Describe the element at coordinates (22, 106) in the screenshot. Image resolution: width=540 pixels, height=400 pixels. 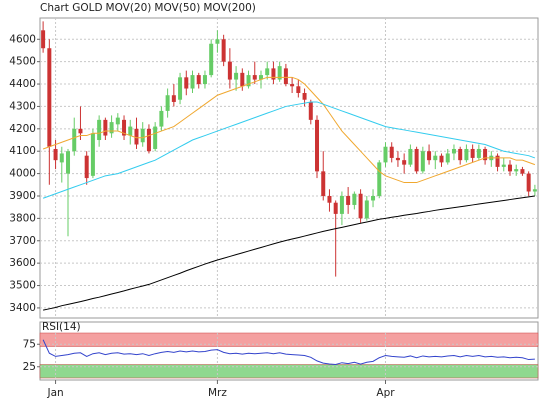
I see `y-tick-label: 4300` at that location.